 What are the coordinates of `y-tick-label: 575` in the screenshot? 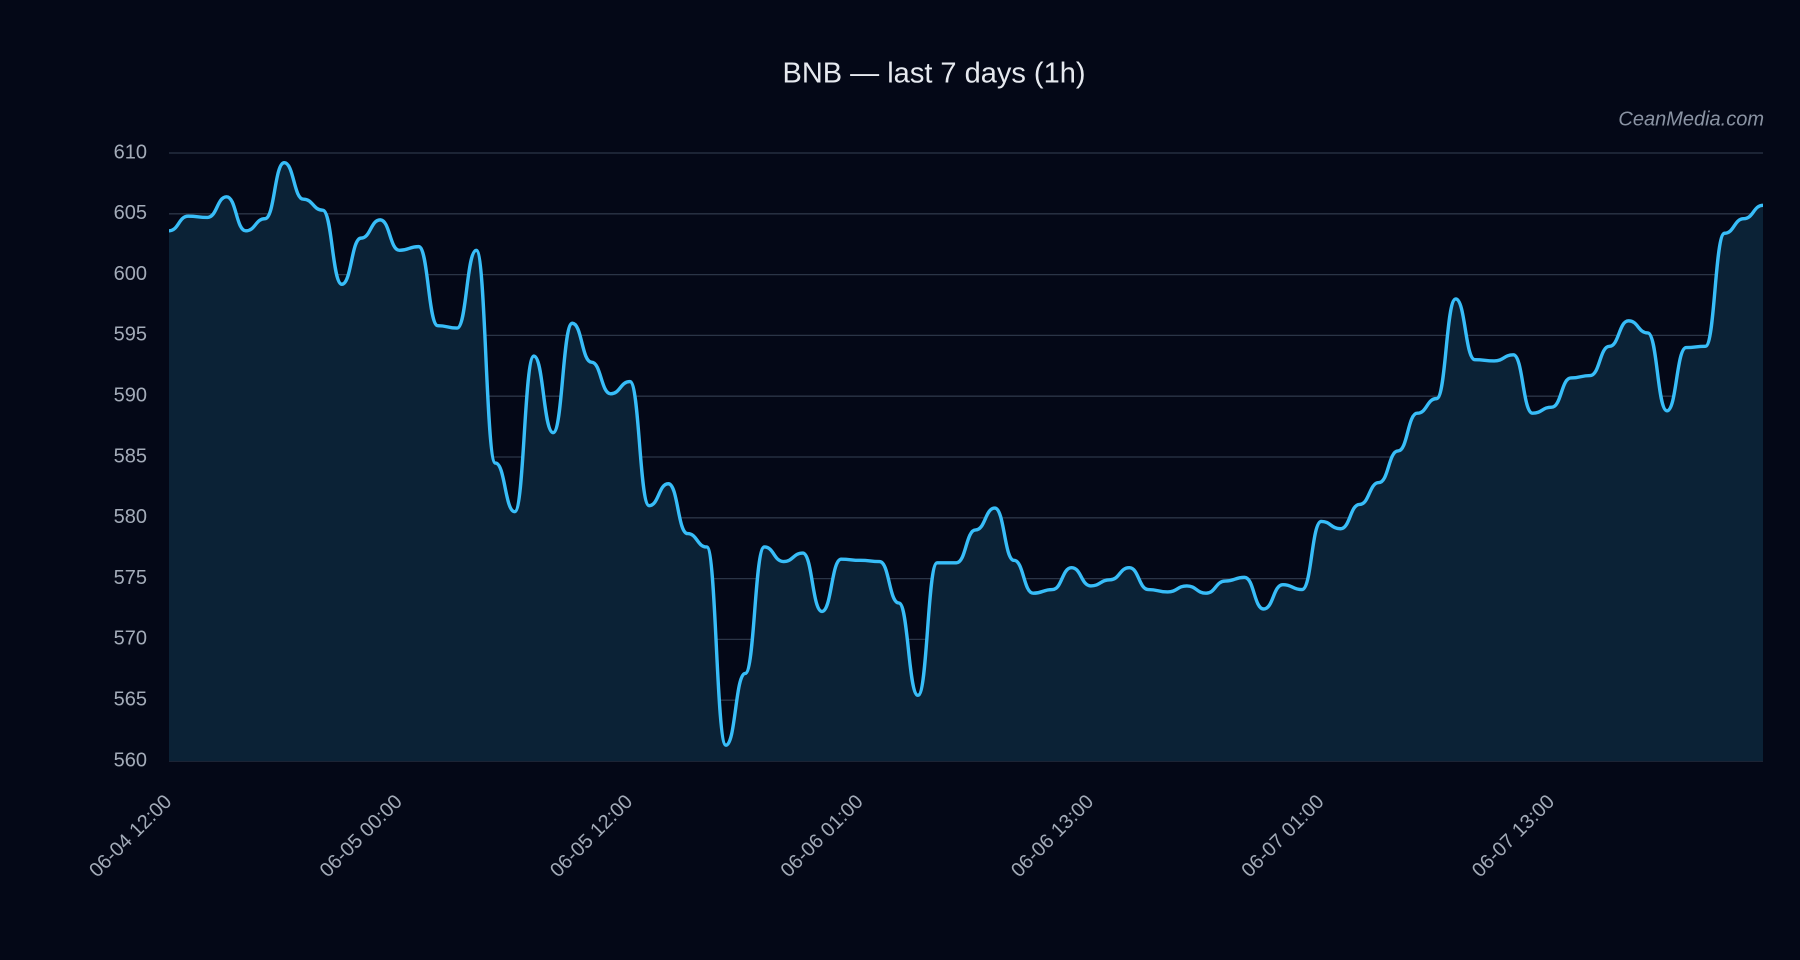 It's located at (130, 578).